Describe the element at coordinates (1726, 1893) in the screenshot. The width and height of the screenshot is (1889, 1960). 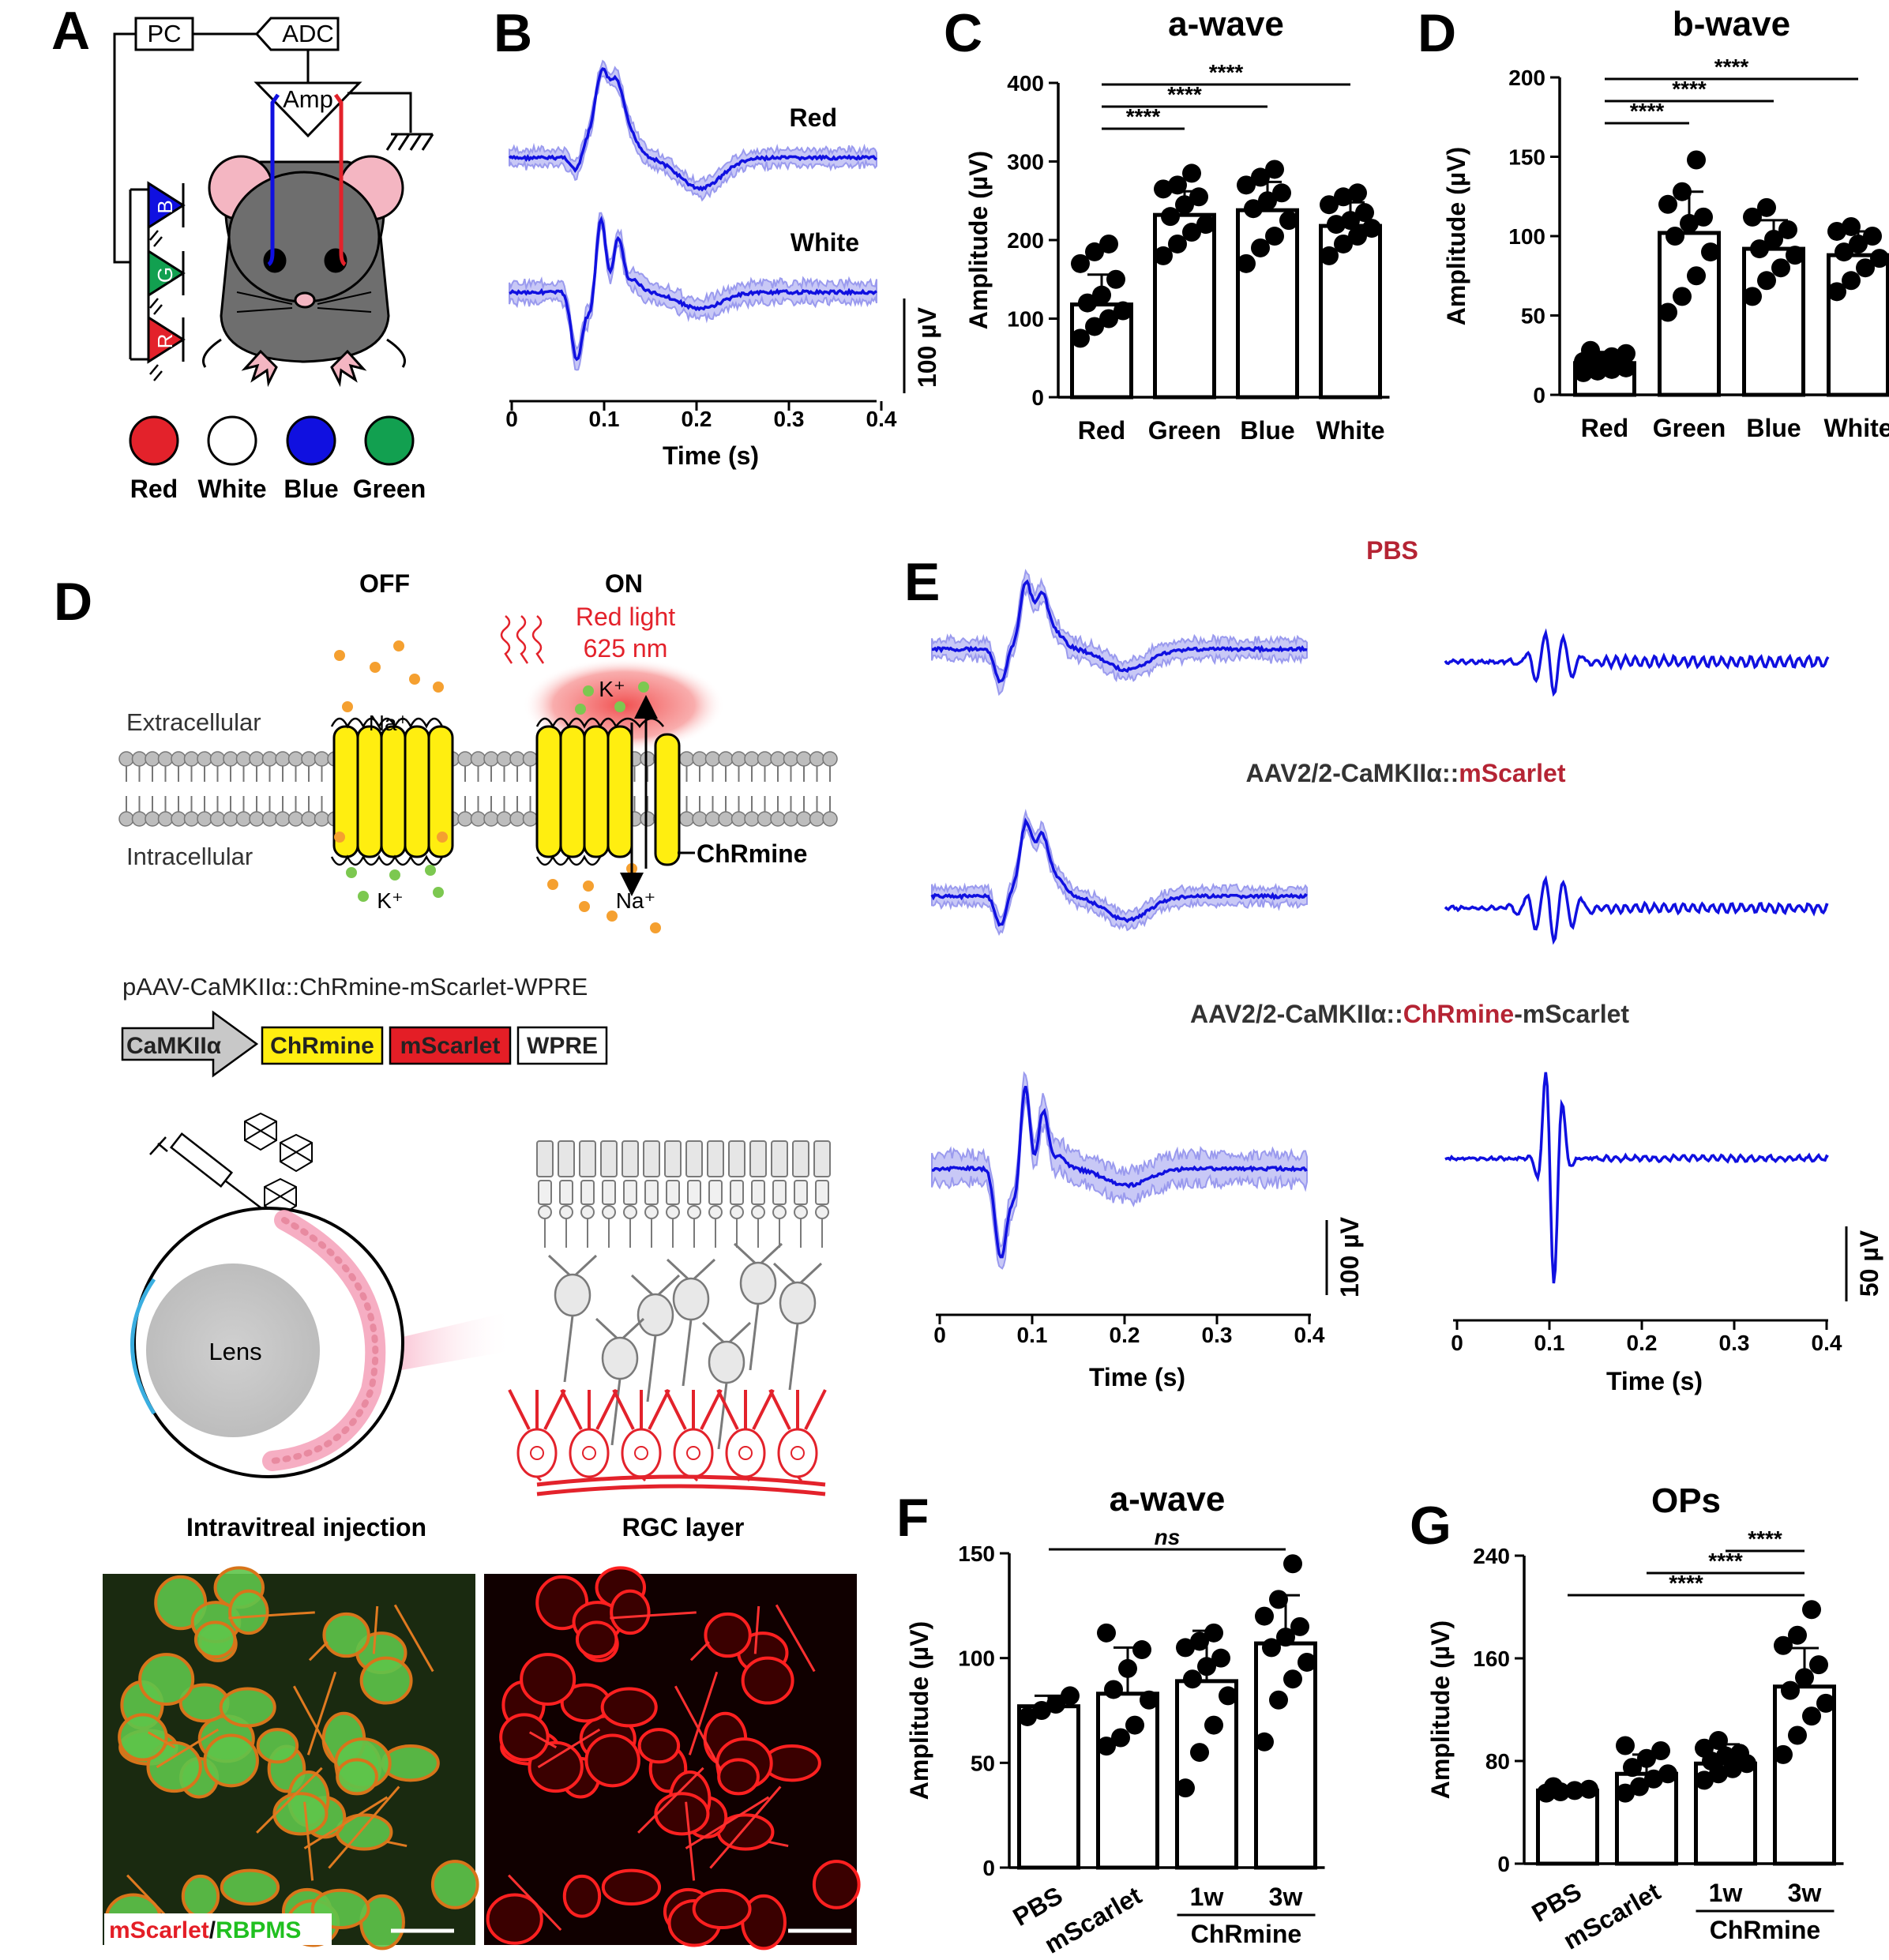
I see `chart-g-category-2: 1w` at that location.